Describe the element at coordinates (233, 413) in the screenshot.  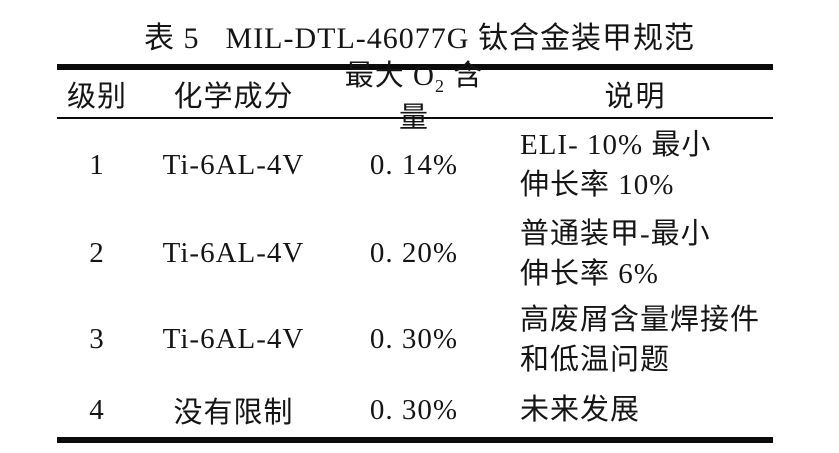
I see `composition-cell: 没有限制` at that location.